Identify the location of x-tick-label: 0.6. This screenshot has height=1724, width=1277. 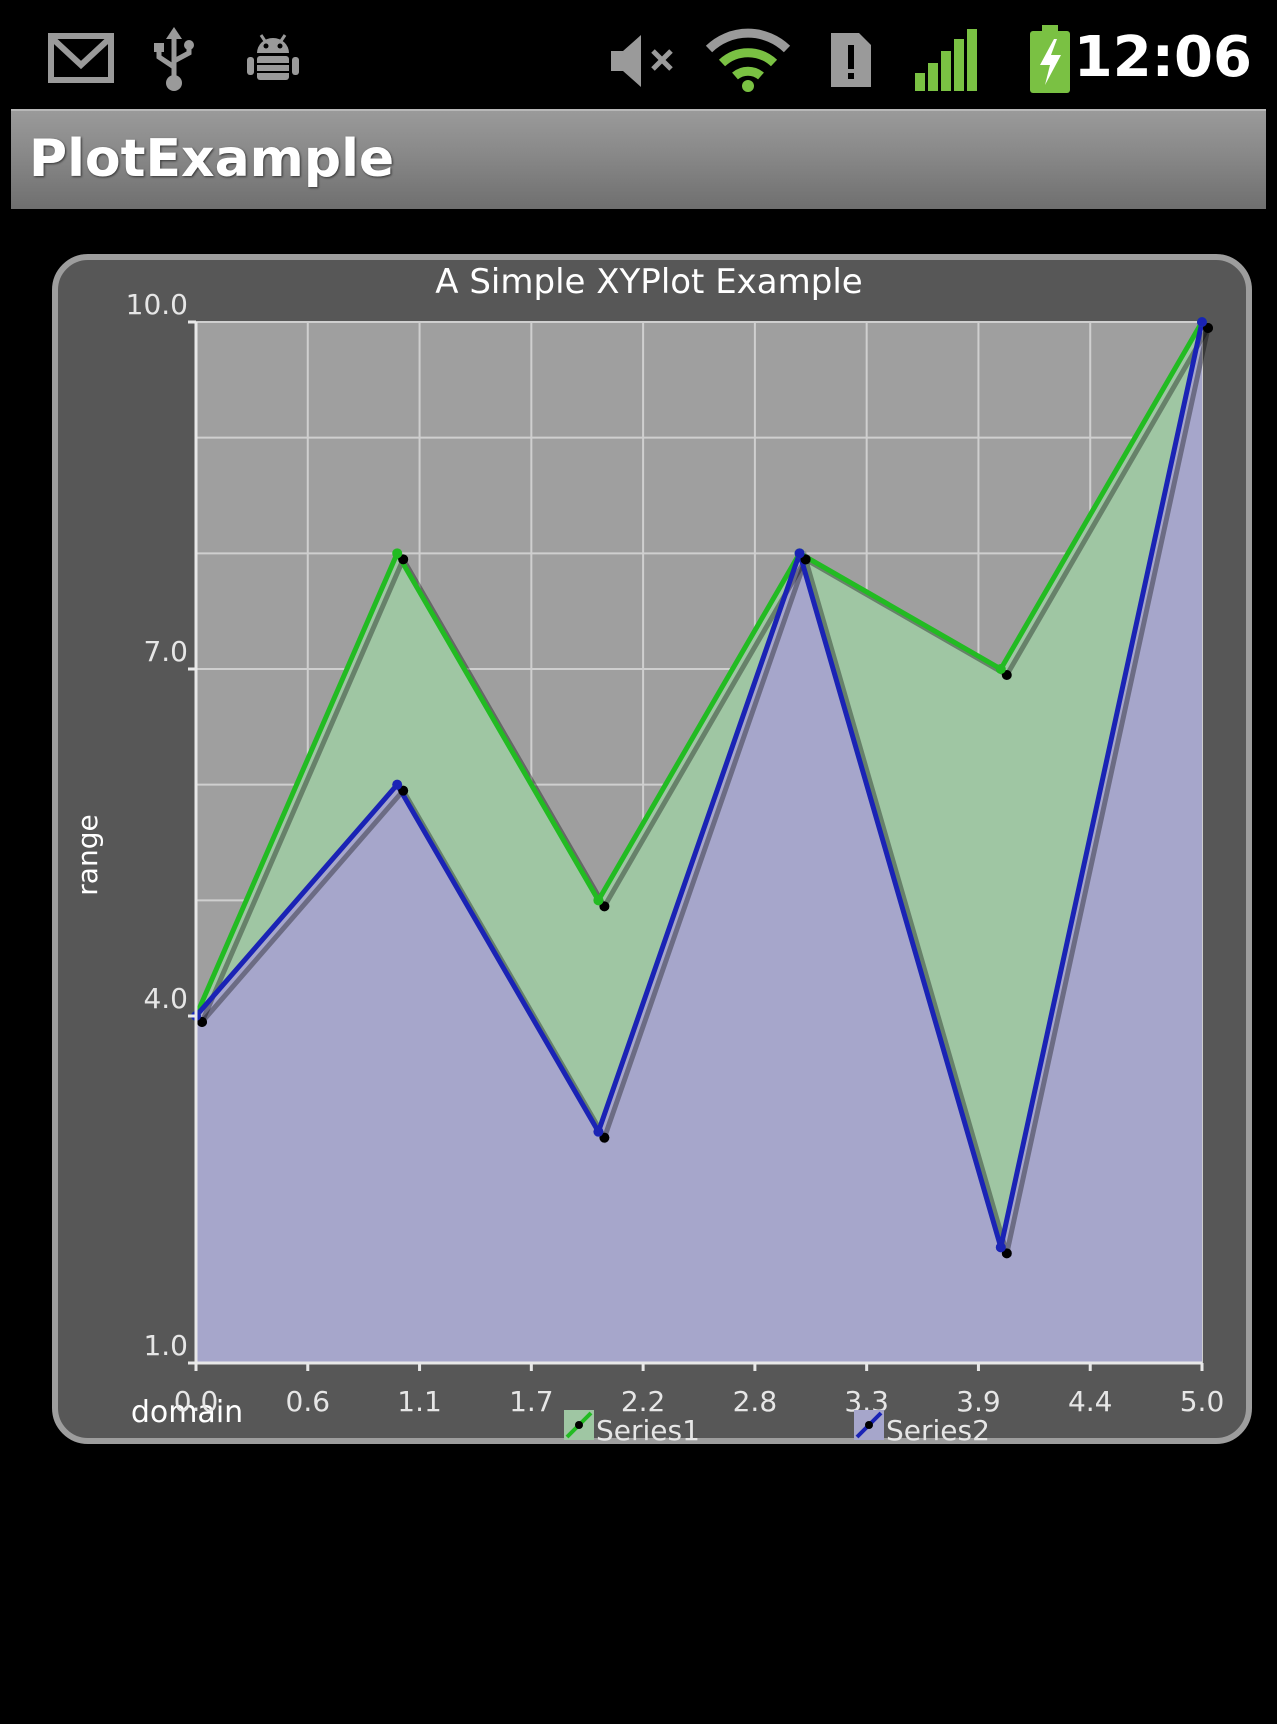
(308, 1401).